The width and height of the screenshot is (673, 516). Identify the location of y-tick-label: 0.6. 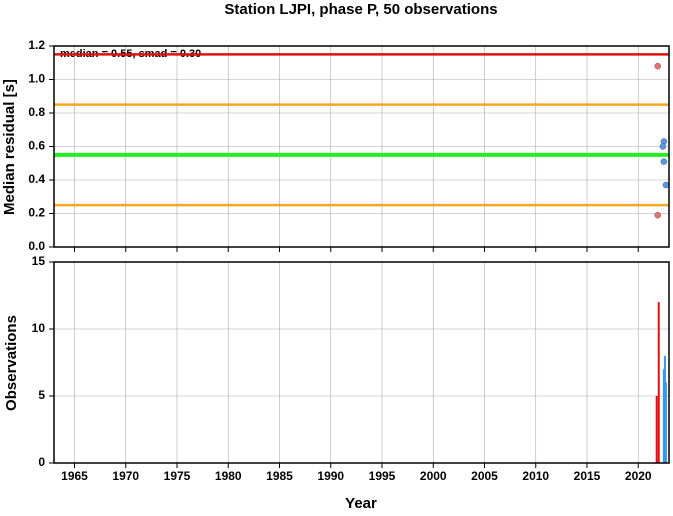
(36, 146).